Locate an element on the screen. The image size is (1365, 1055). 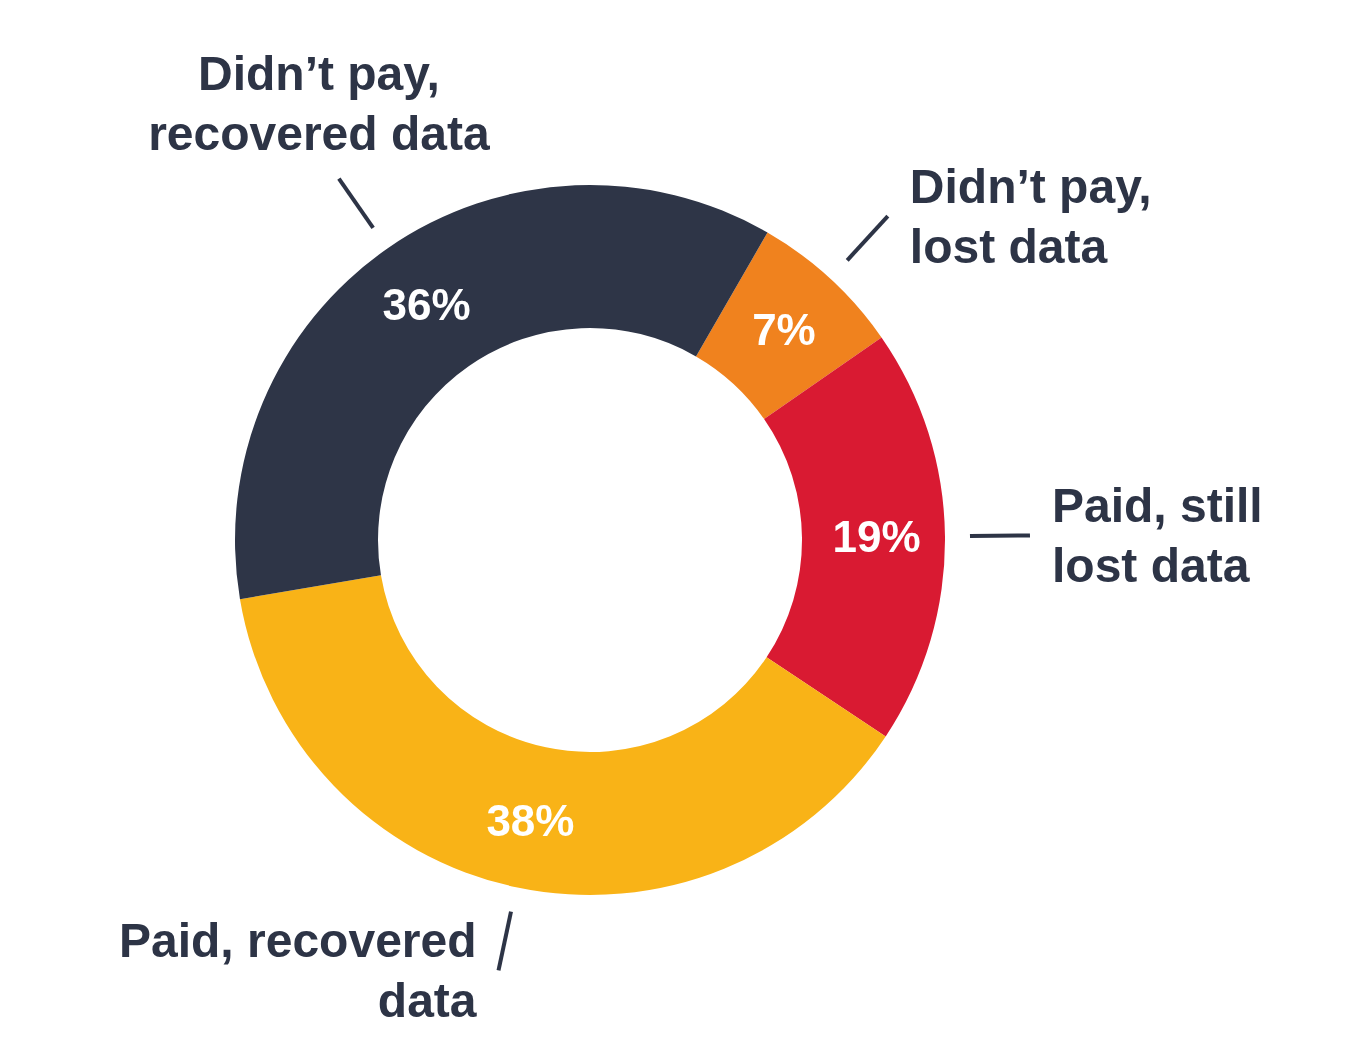
slice-label: Paid, still lost data is located at coordinates (1157, 535).